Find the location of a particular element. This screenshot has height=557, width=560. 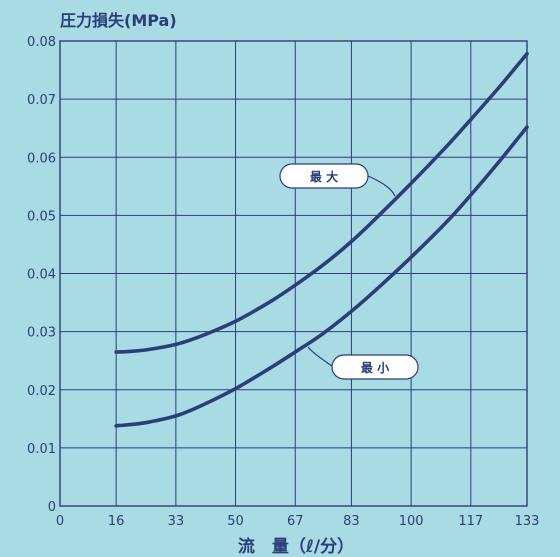

callout-max-box is located at coordinates (324, 176).